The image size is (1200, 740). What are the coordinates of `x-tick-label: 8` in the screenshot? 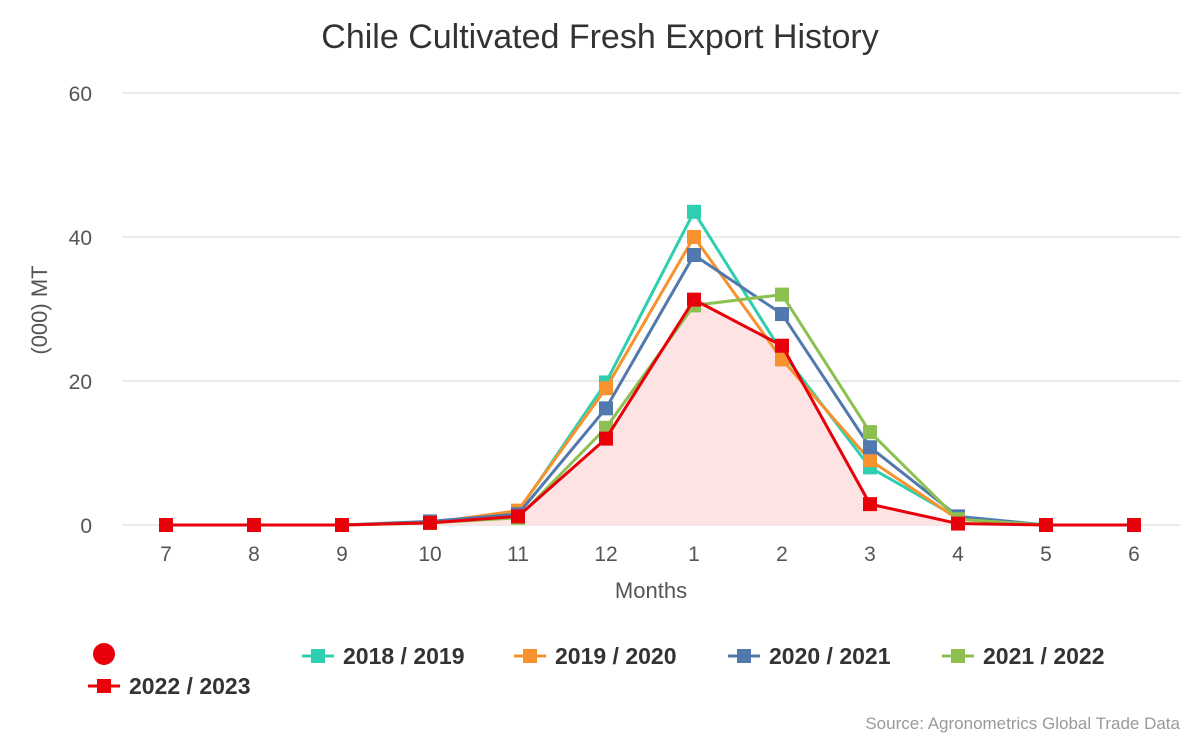 It's located at (254, 554).